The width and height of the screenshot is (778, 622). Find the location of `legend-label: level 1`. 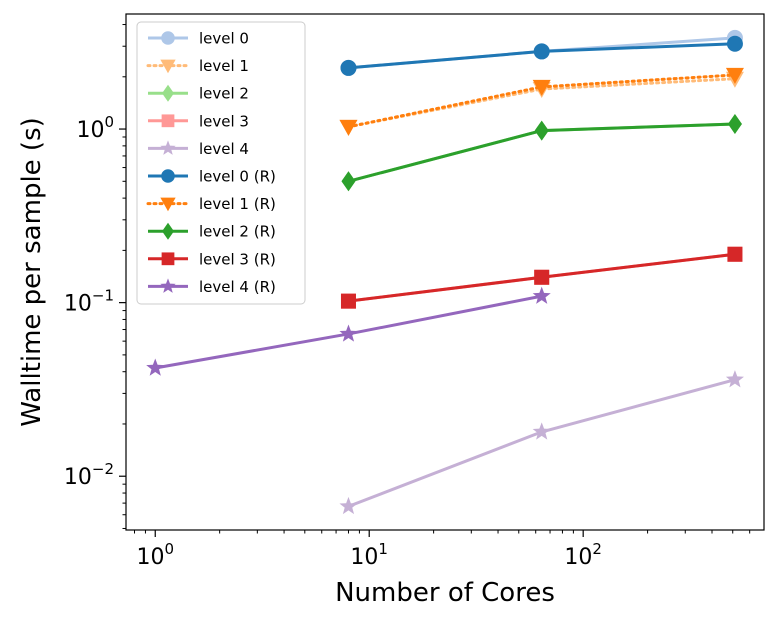

legend-label: level 1 is located at coordinates (224, 66).